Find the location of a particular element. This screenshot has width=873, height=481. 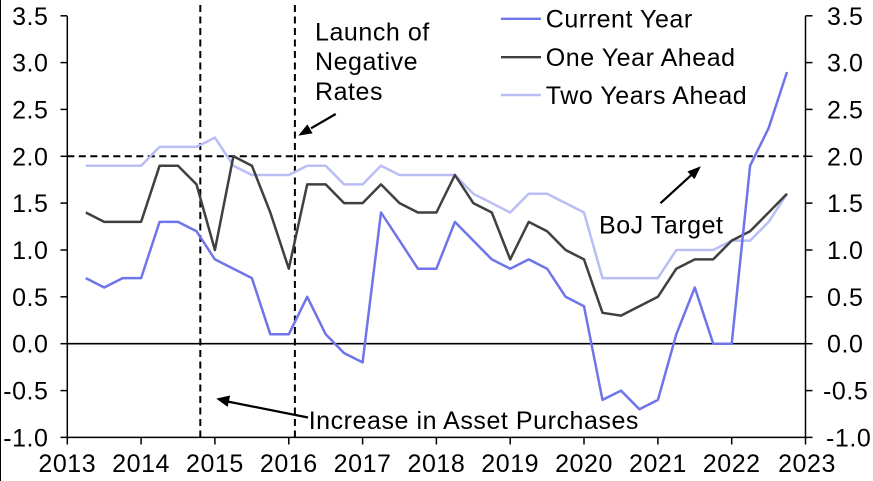

svg-text: 2020 is located at coordinates (584, 464).